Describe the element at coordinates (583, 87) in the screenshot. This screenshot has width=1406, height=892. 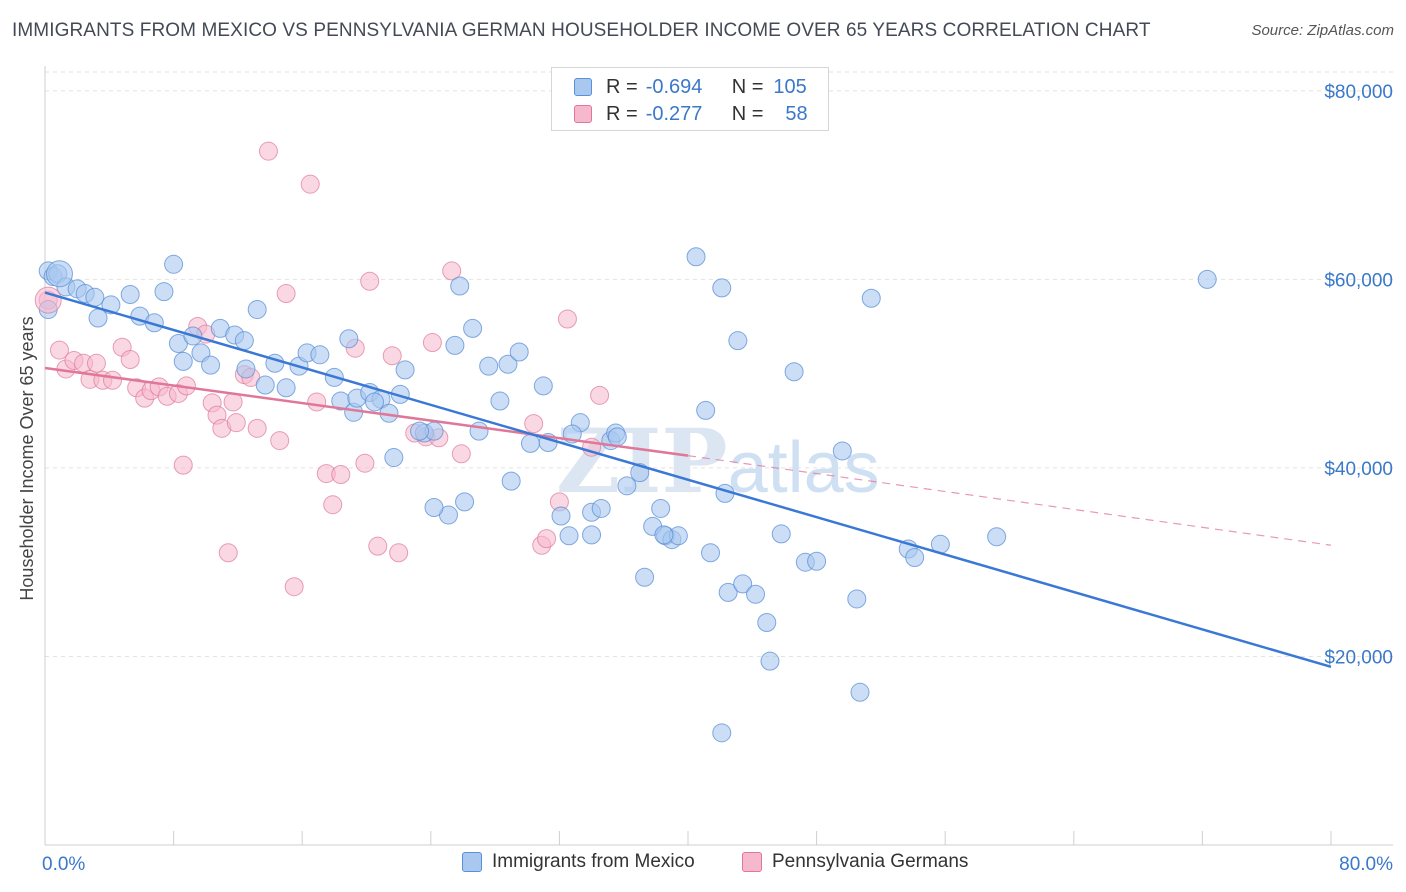
I see `legend-swatch-mexico` at that location.